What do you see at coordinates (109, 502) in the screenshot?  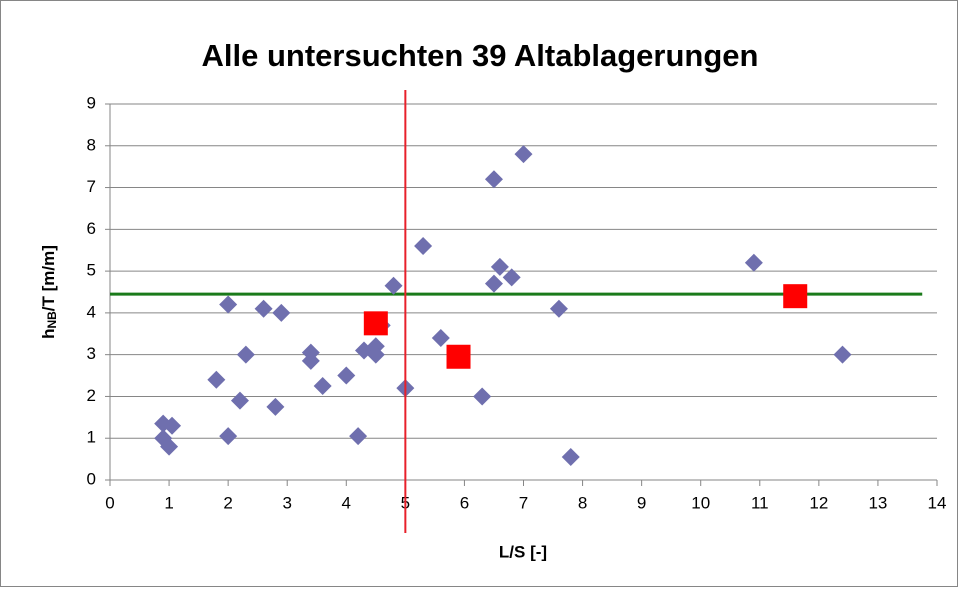 I see `x-tick-label: 0` at bounding box center [109, 502].